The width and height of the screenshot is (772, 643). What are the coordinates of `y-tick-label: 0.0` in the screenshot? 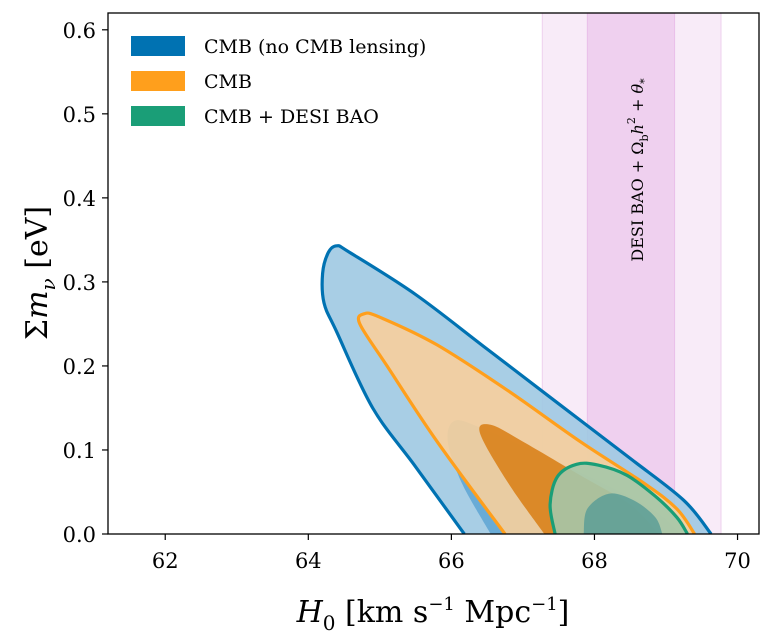 It's located at (79, 535).